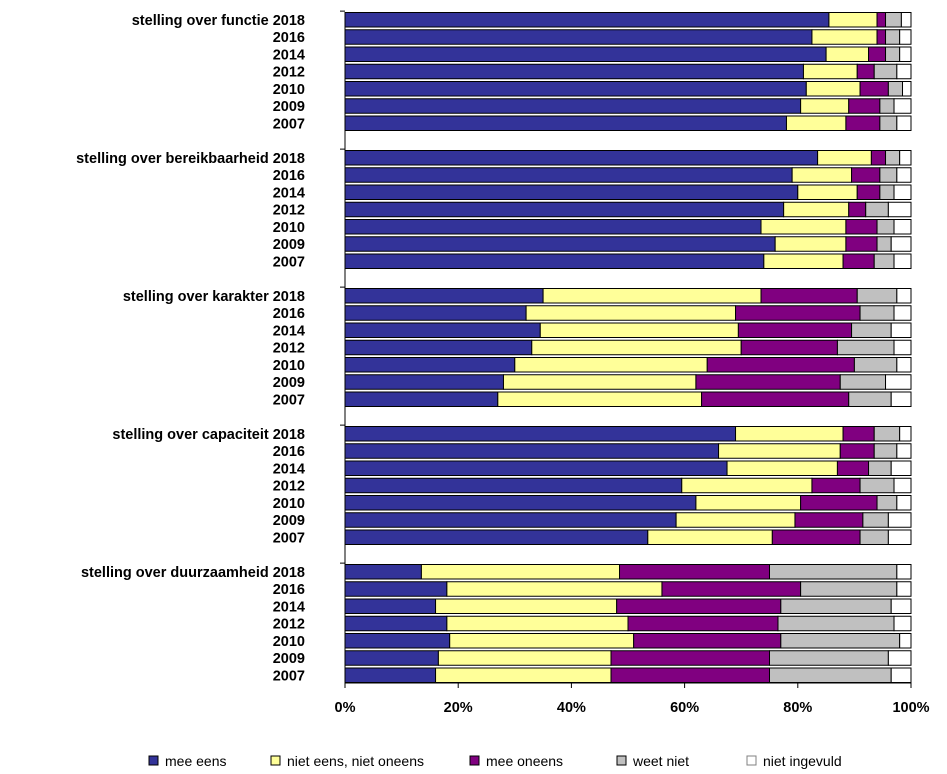  Describe the element at coordinates (797, 708) in the screenshot. I see `x-tick-label: 80%` at that location.